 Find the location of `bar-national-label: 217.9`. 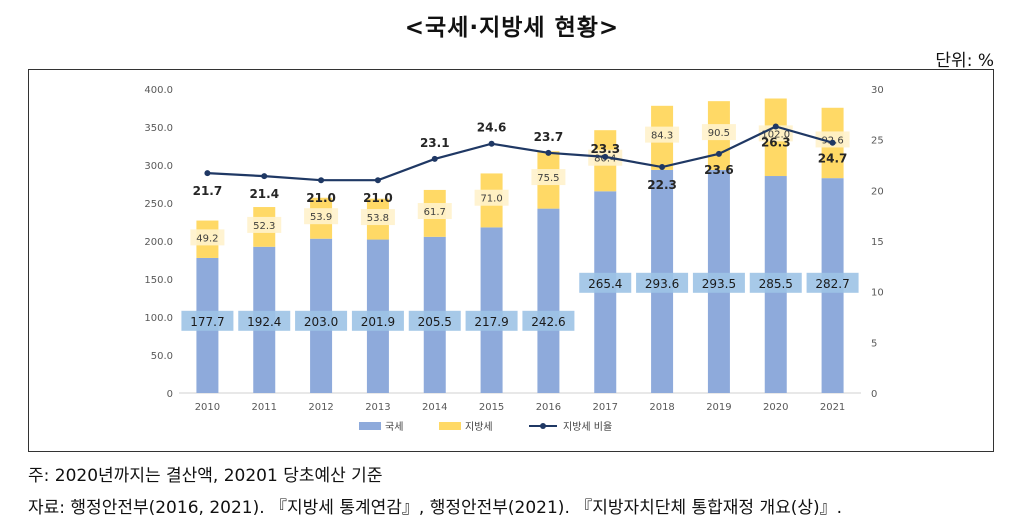

bar-national-label: 217.9 is located at coordinates (491, 322).